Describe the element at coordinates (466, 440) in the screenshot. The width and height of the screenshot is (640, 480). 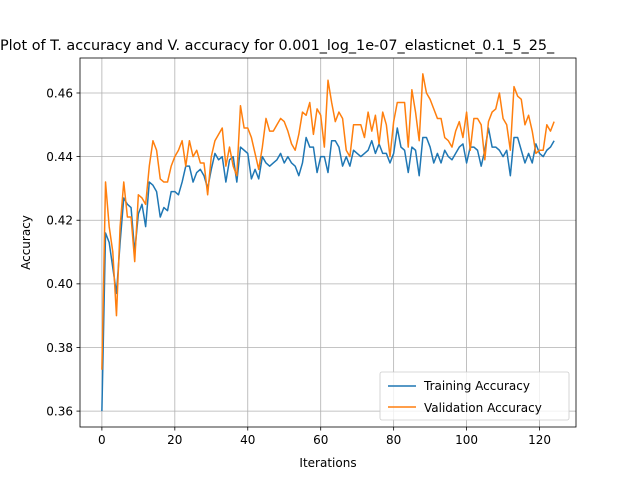
I see `x-tick-label: 100` at that location.